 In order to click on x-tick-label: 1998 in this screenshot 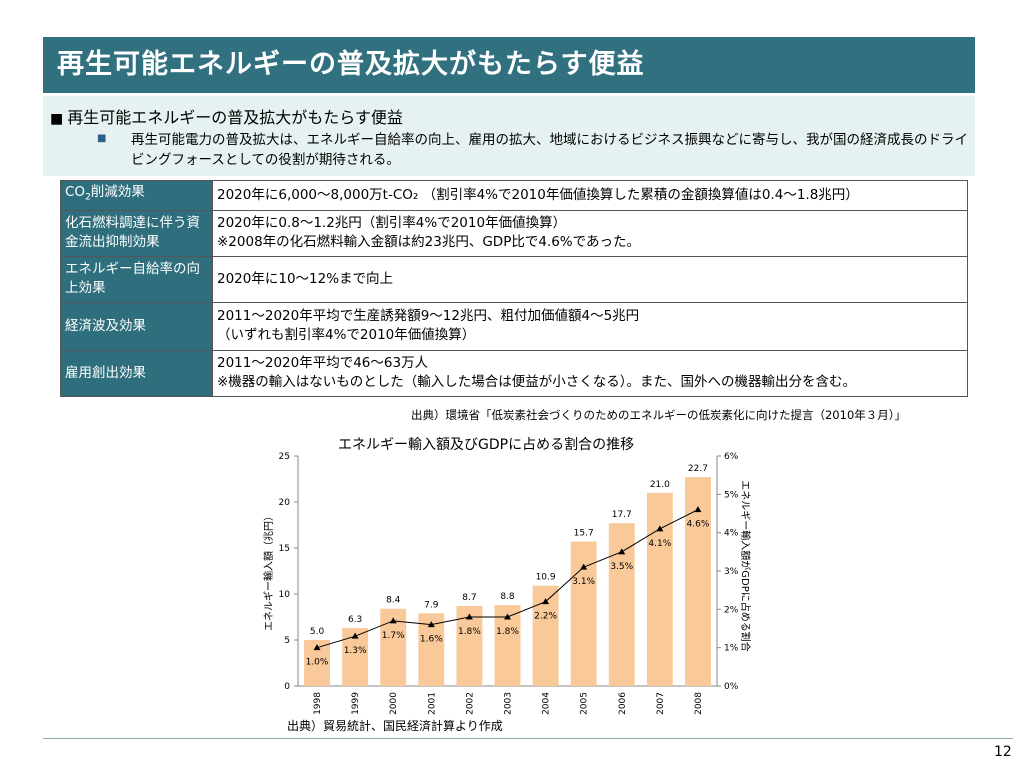, I will do `click(318, 703)`.